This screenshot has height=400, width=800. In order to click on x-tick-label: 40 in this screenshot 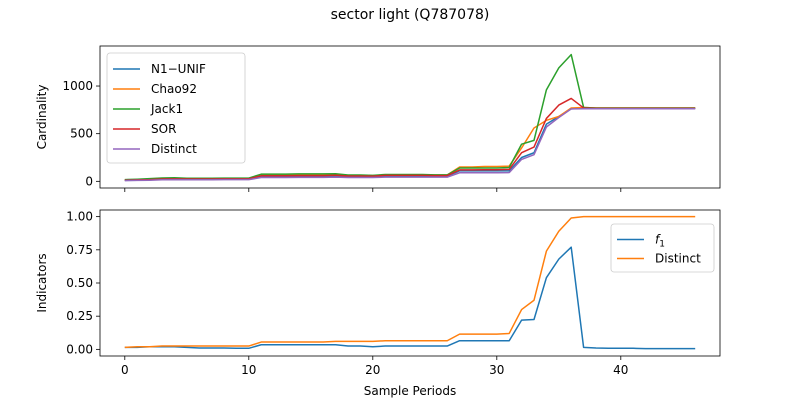, I will do `click(620, 370)`.